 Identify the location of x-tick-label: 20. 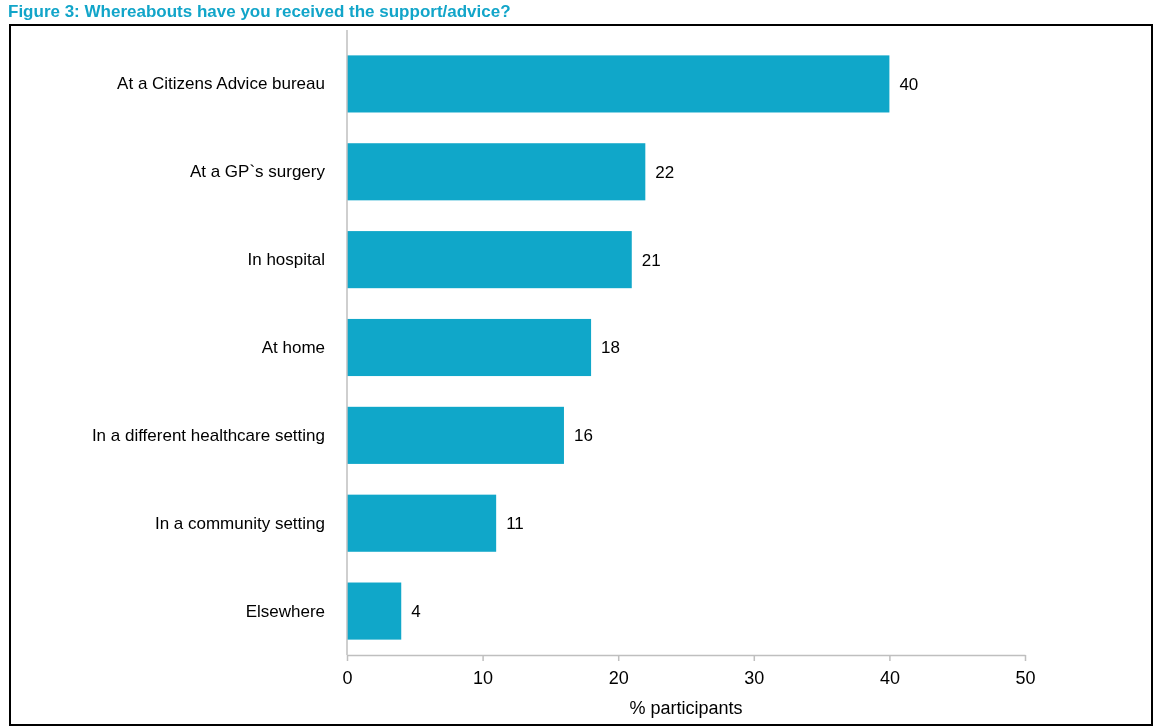
(618, 677).